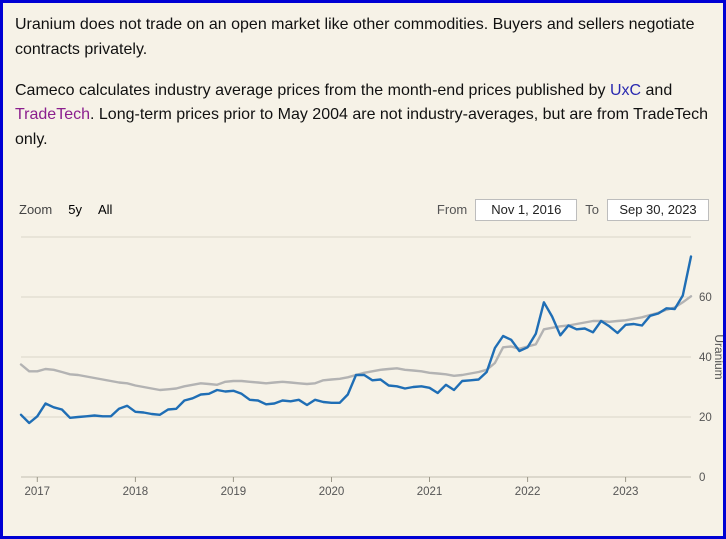 Image resolution: width=726 pixels, height=539 pixels. What do you see at coordinates (52, 115) in the screenshot?
I see `tradetech-link: TradeTech` at bounding box center [52, 115].